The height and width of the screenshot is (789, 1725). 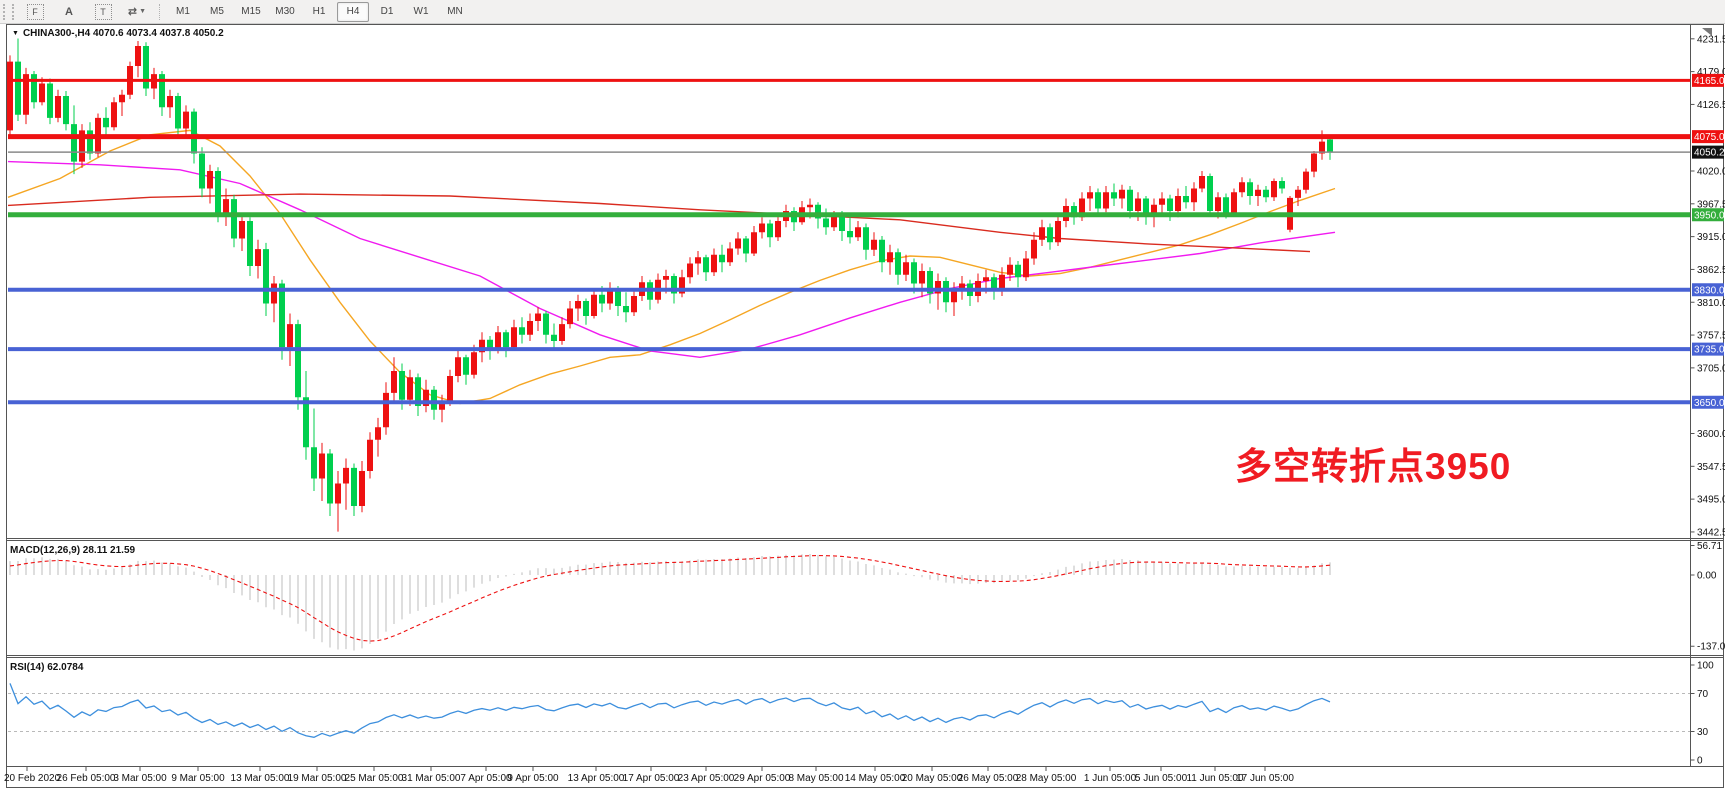 What do you see at coordinates (1373, 466) in the screenshot?
I see `annotation-text: 多空转折点3950` at bounding box center [1373, 466].